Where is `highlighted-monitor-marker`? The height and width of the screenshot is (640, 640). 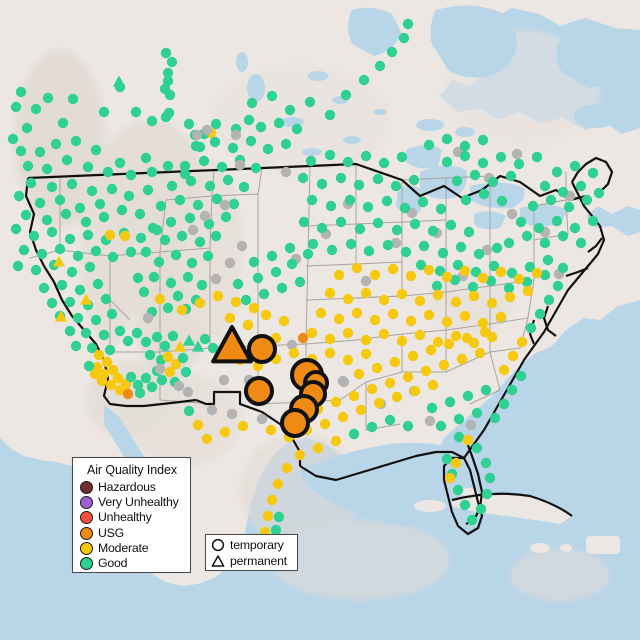
highlighted-monitor-marker is located at coordinates (259, 391).